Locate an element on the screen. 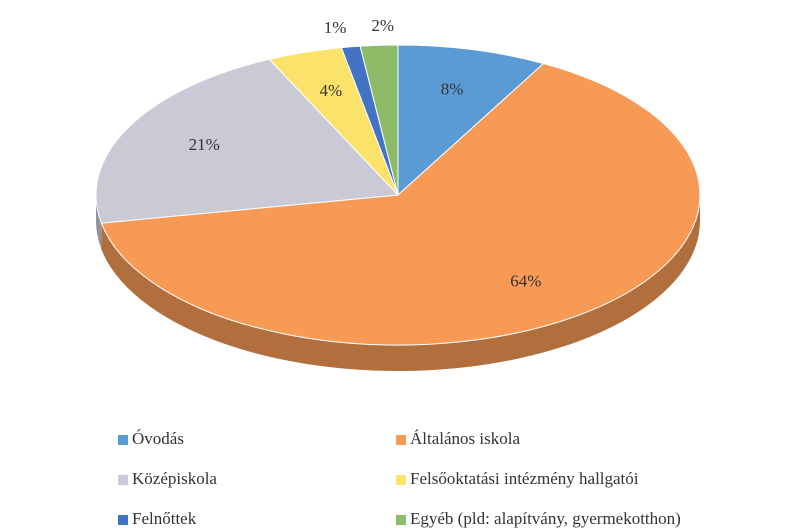 Image resolution: width=794 pixels, height=528 pixels. legend-label: Felnőttek is located at coordinates (164, 518).